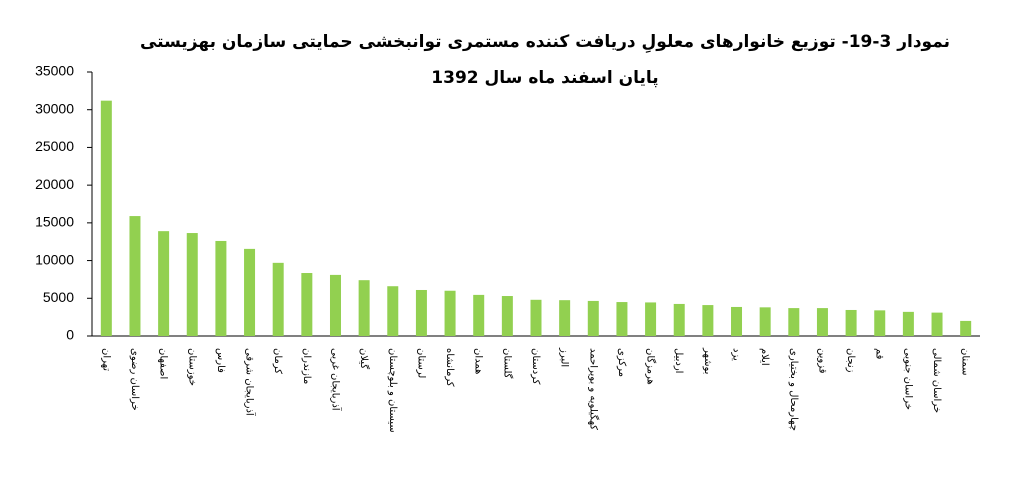  I want to click on x-tick-label: یزد, so click(736, 354).